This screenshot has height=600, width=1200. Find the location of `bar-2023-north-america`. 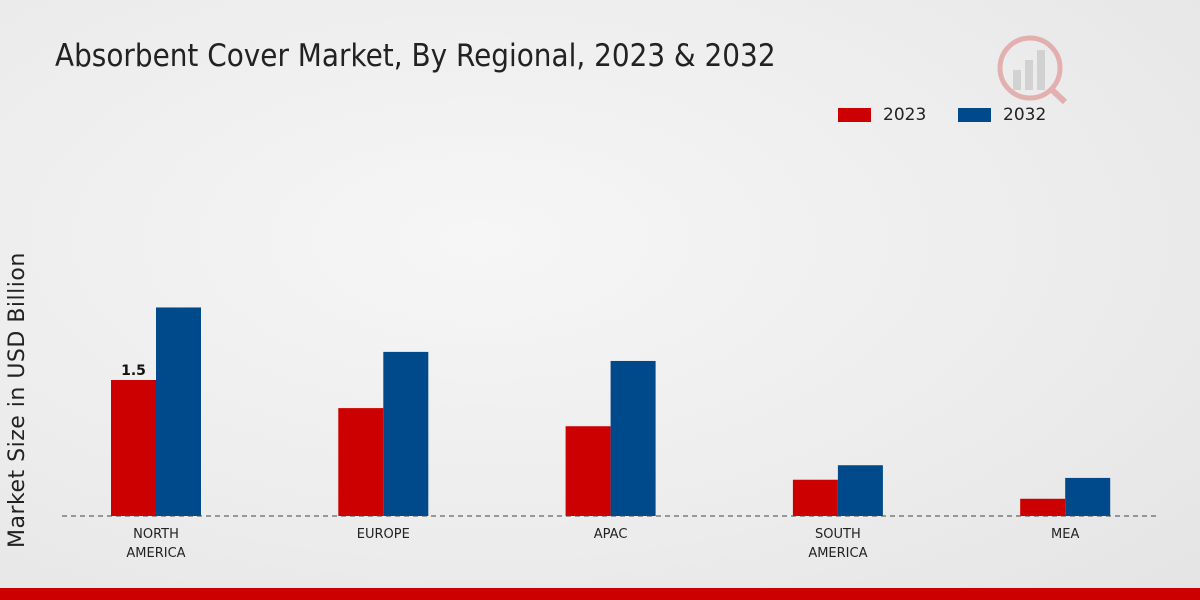

bar-2023-north-america is located at coordinates (133, 447).